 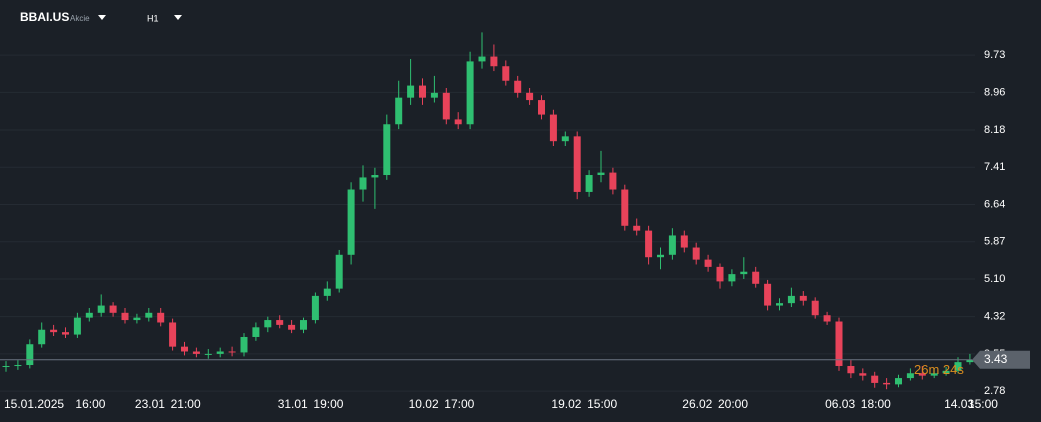 What do you see at coordinates (153, 18) in the screenshot?
I see `timeframe: H1` at bounding box center [153, 18].